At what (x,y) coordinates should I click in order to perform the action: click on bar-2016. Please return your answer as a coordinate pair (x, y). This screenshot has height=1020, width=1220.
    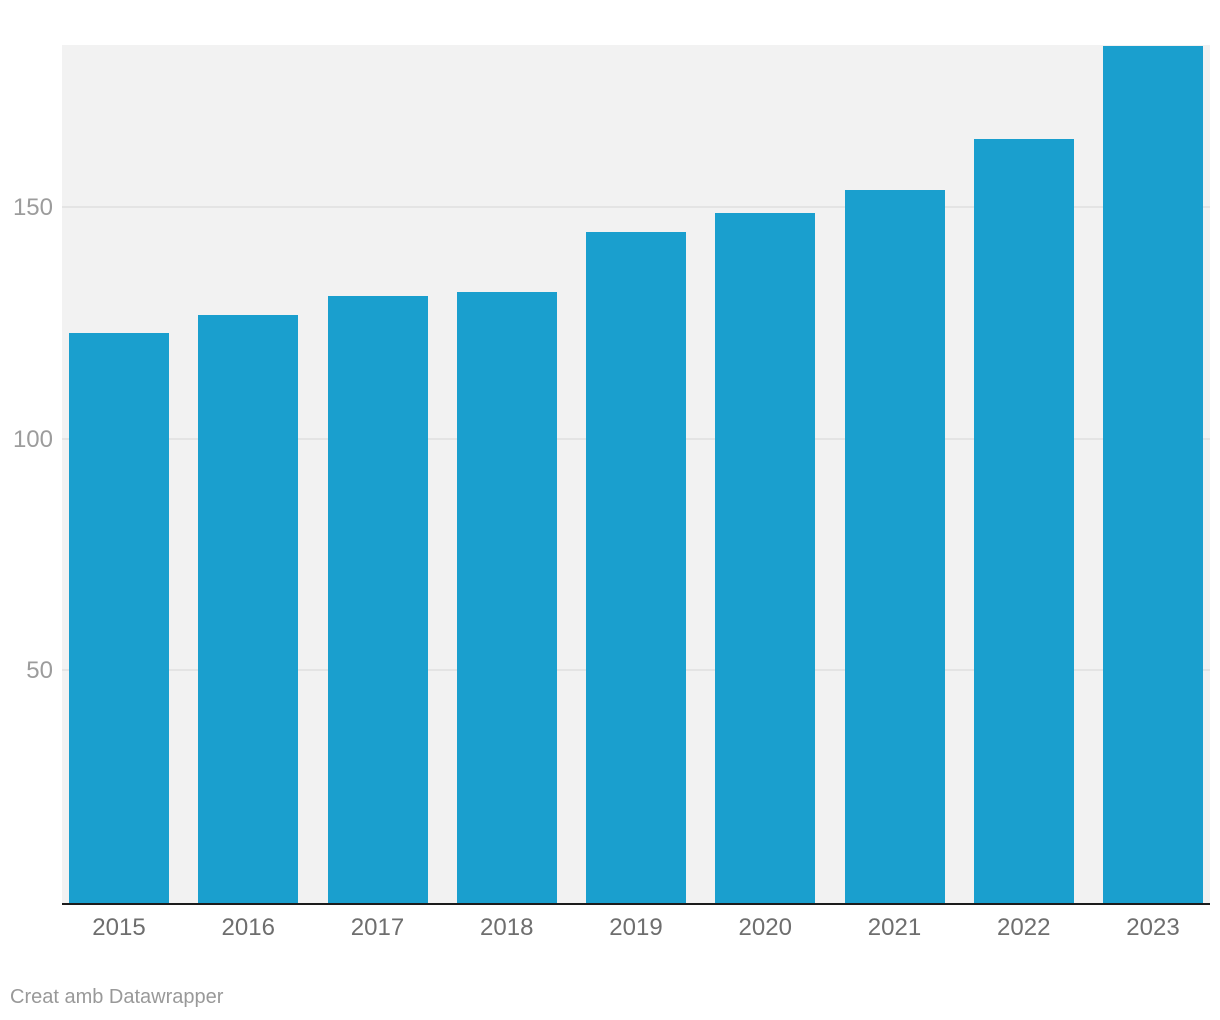
    Looking at the image, I should click on (248, 608).